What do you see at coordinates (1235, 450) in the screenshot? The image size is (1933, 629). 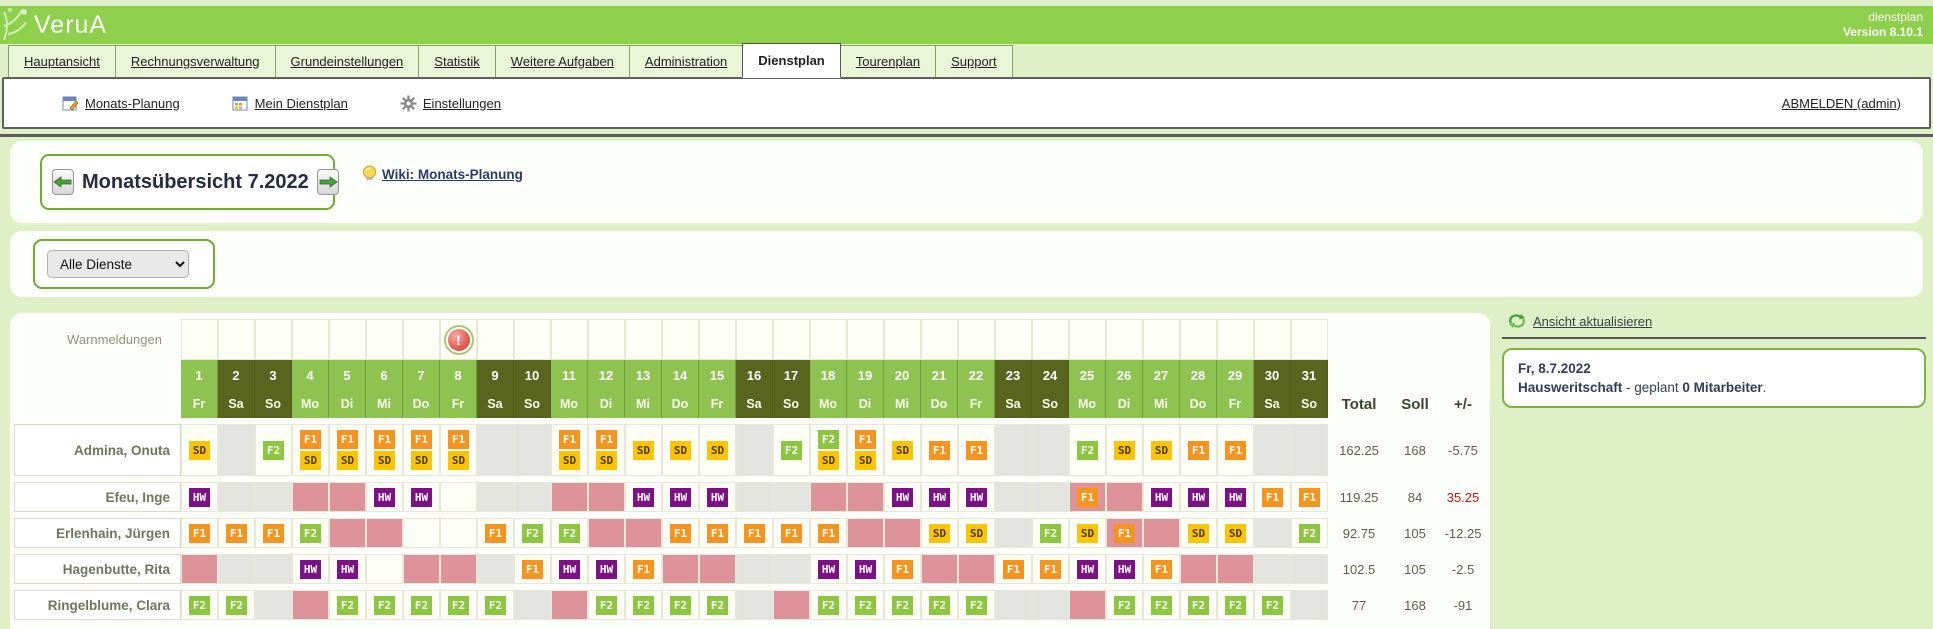 I see `shift-cell-day-29: F1` at bounding box center [1235, 450].